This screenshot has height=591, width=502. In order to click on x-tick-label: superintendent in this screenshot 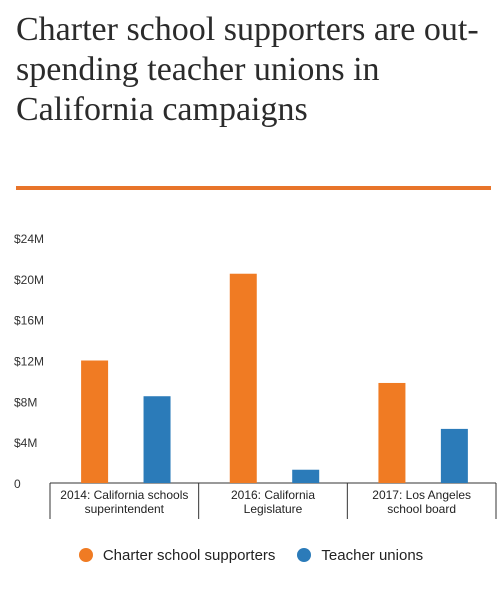, I will do `click(125, 509)`.